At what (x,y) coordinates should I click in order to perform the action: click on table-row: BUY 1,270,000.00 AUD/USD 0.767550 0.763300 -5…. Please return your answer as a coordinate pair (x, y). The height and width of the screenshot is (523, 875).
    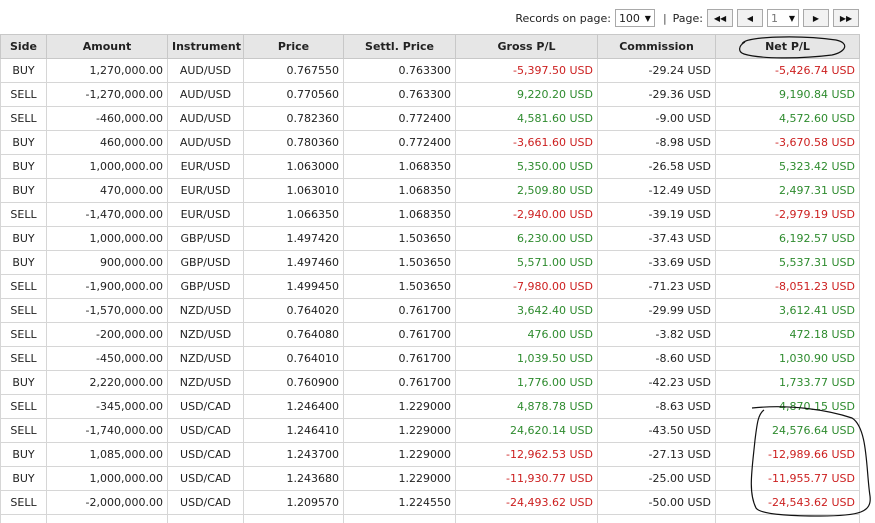
    Looking at the image, I should click on (430, 70).